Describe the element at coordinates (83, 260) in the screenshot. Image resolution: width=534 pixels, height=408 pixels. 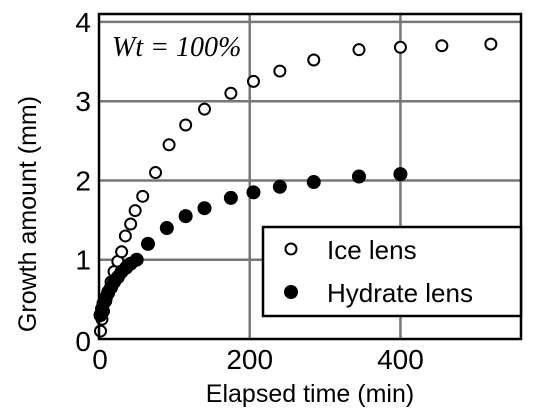
I see `y-tick-label: 1` at that location.